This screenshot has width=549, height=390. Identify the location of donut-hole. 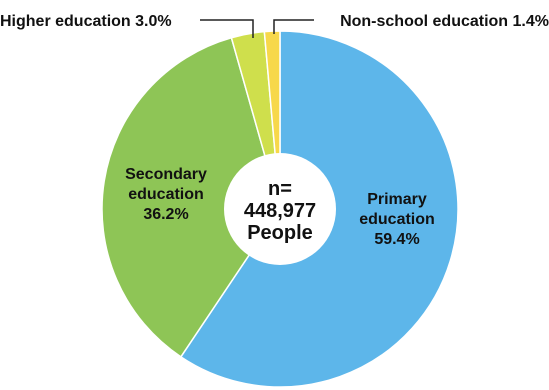
(280, 209).